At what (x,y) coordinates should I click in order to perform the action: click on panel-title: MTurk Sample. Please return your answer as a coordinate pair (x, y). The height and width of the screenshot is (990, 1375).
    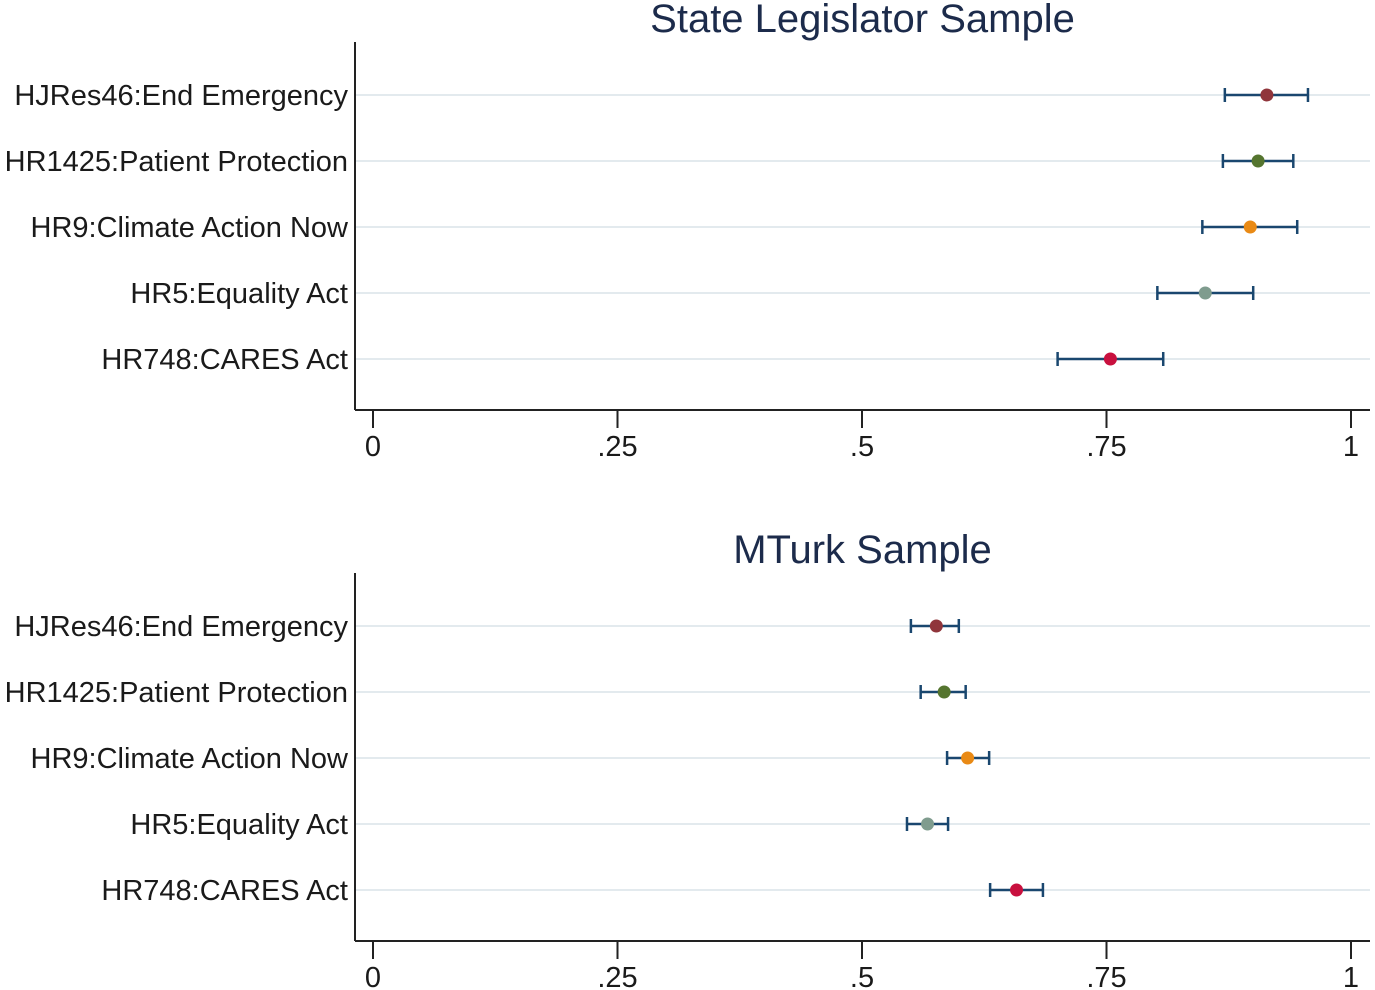
    Looking at the image, I should click on (862, 550).